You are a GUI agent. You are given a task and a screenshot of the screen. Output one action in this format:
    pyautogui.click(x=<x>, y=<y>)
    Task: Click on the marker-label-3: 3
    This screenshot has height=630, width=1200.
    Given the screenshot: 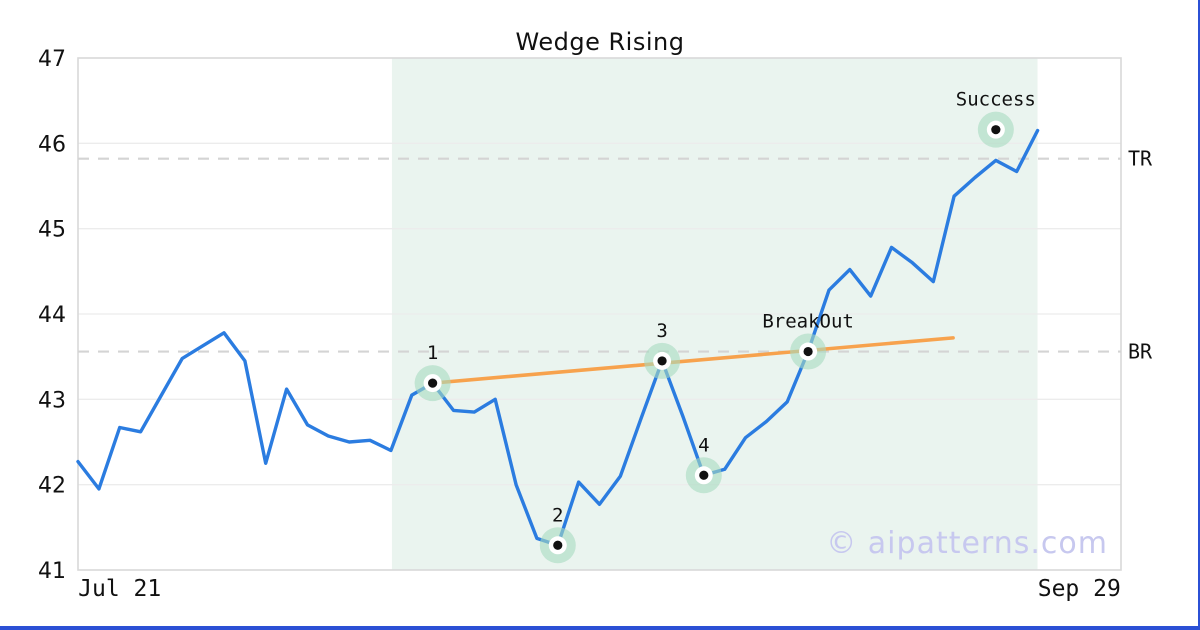 What is the action you would take?
    pyautogui.click(x=661, y=331)
    